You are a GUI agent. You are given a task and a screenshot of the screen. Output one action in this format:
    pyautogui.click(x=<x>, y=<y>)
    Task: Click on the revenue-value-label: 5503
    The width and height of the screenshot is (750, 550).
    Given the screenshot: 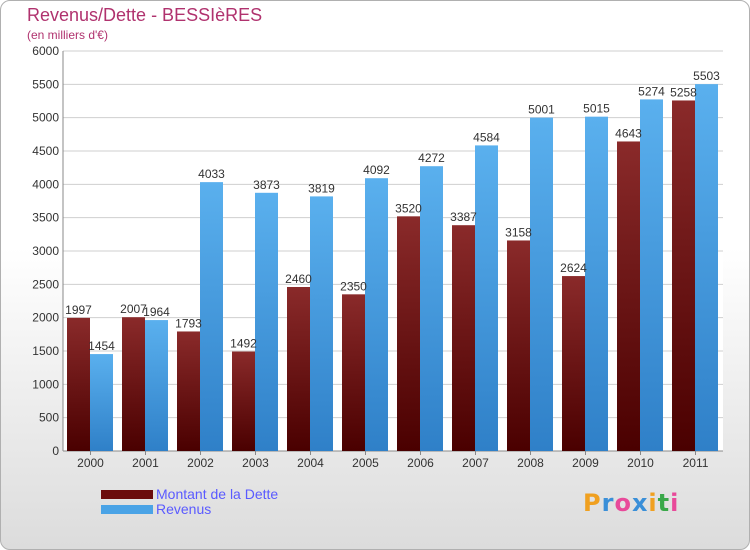 What is the action you would take?
    pyautogui.click(x=706, y=76)
    